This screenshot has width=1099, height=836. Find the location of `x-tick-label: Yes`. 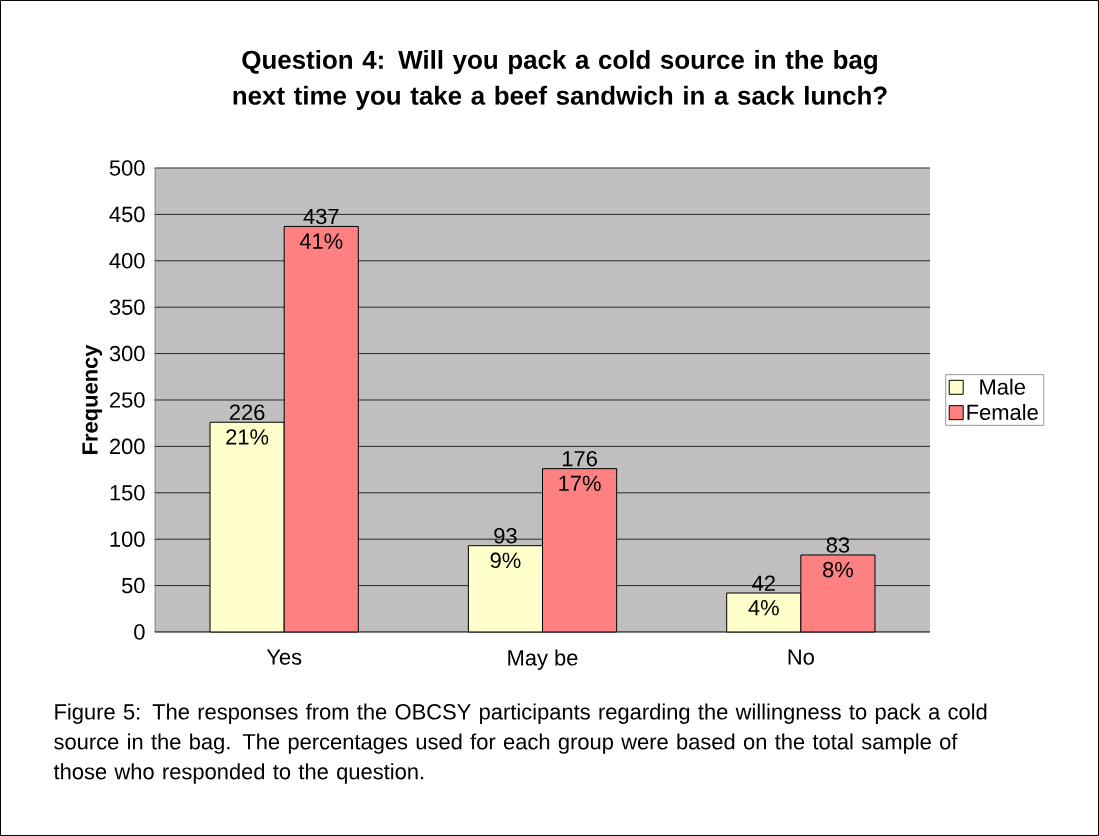

x-tick-label: Yes is located at coordinates (284, 657).